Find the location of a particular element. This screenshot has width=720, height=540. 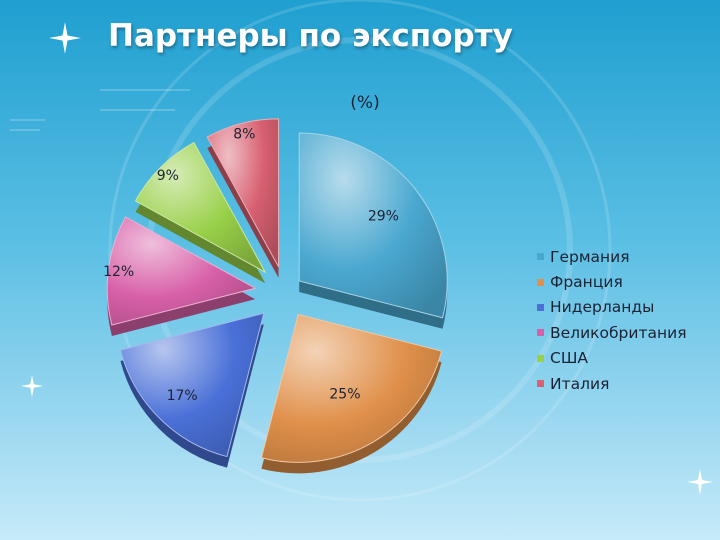

legend-label: Италия is located at coordinates (580, 383).